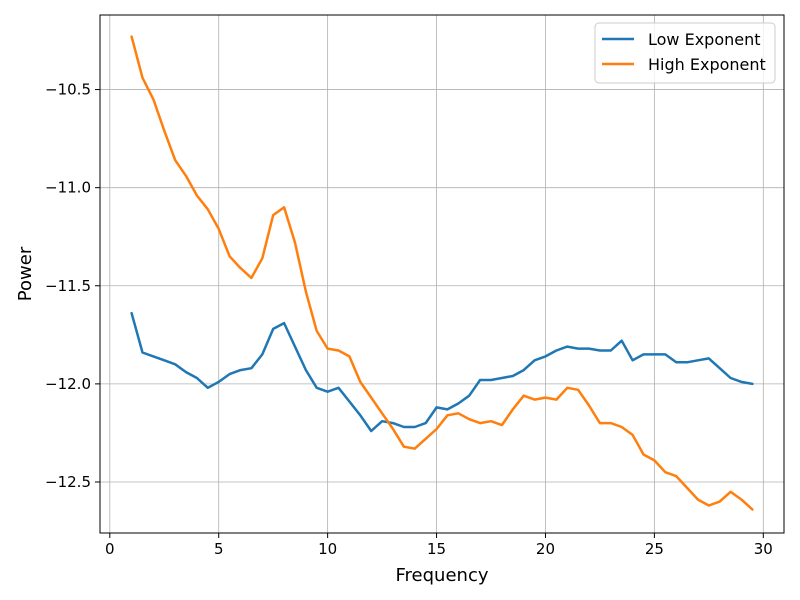 The height and width of the screenshot is (600, 800). I want to click on y-tick-label: −12.0, so click(68, 384).